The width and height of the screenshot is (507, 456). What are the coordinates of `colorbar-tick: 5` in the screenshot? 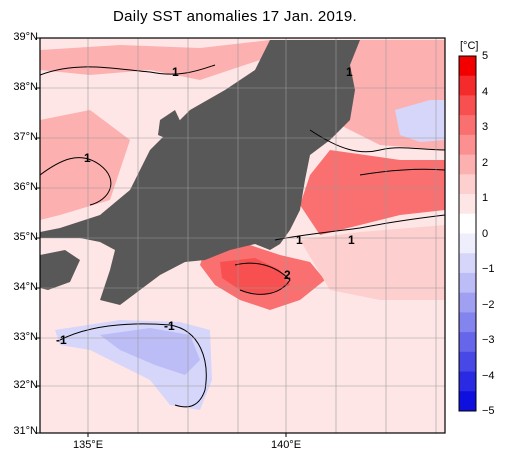 It's located at (485, 56).